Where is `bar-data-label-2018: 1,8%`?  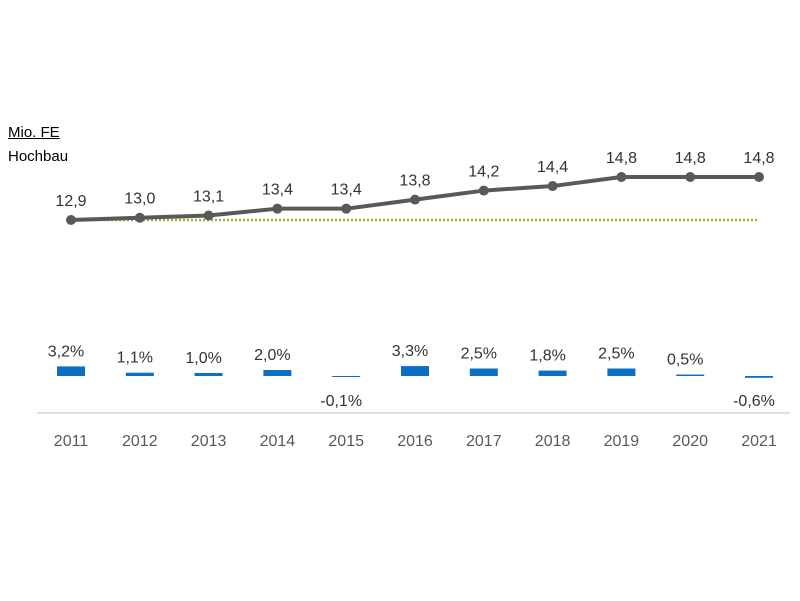 bar-data-label-2018: 1,8% is located at coordinates (547, 356).